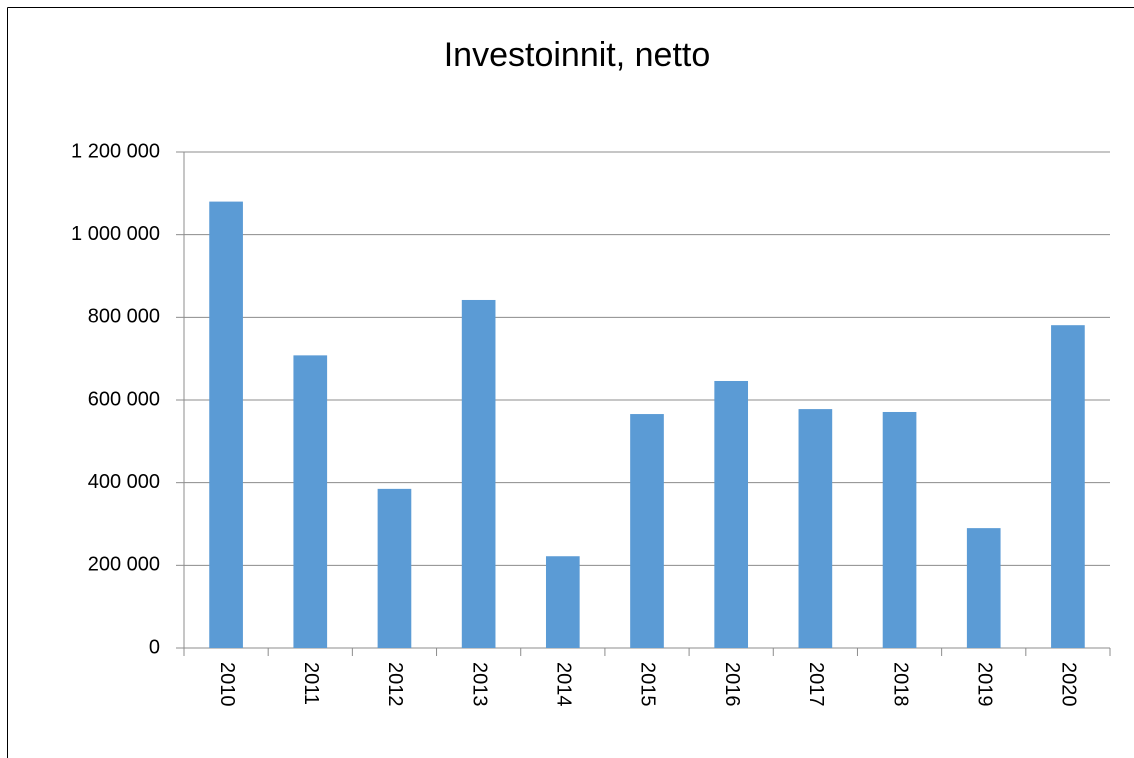  What do you see at coordinates (115, 151) in the screenshot?
I see `y-tick-label: 1 200 000` at bounding box center [115, 151].